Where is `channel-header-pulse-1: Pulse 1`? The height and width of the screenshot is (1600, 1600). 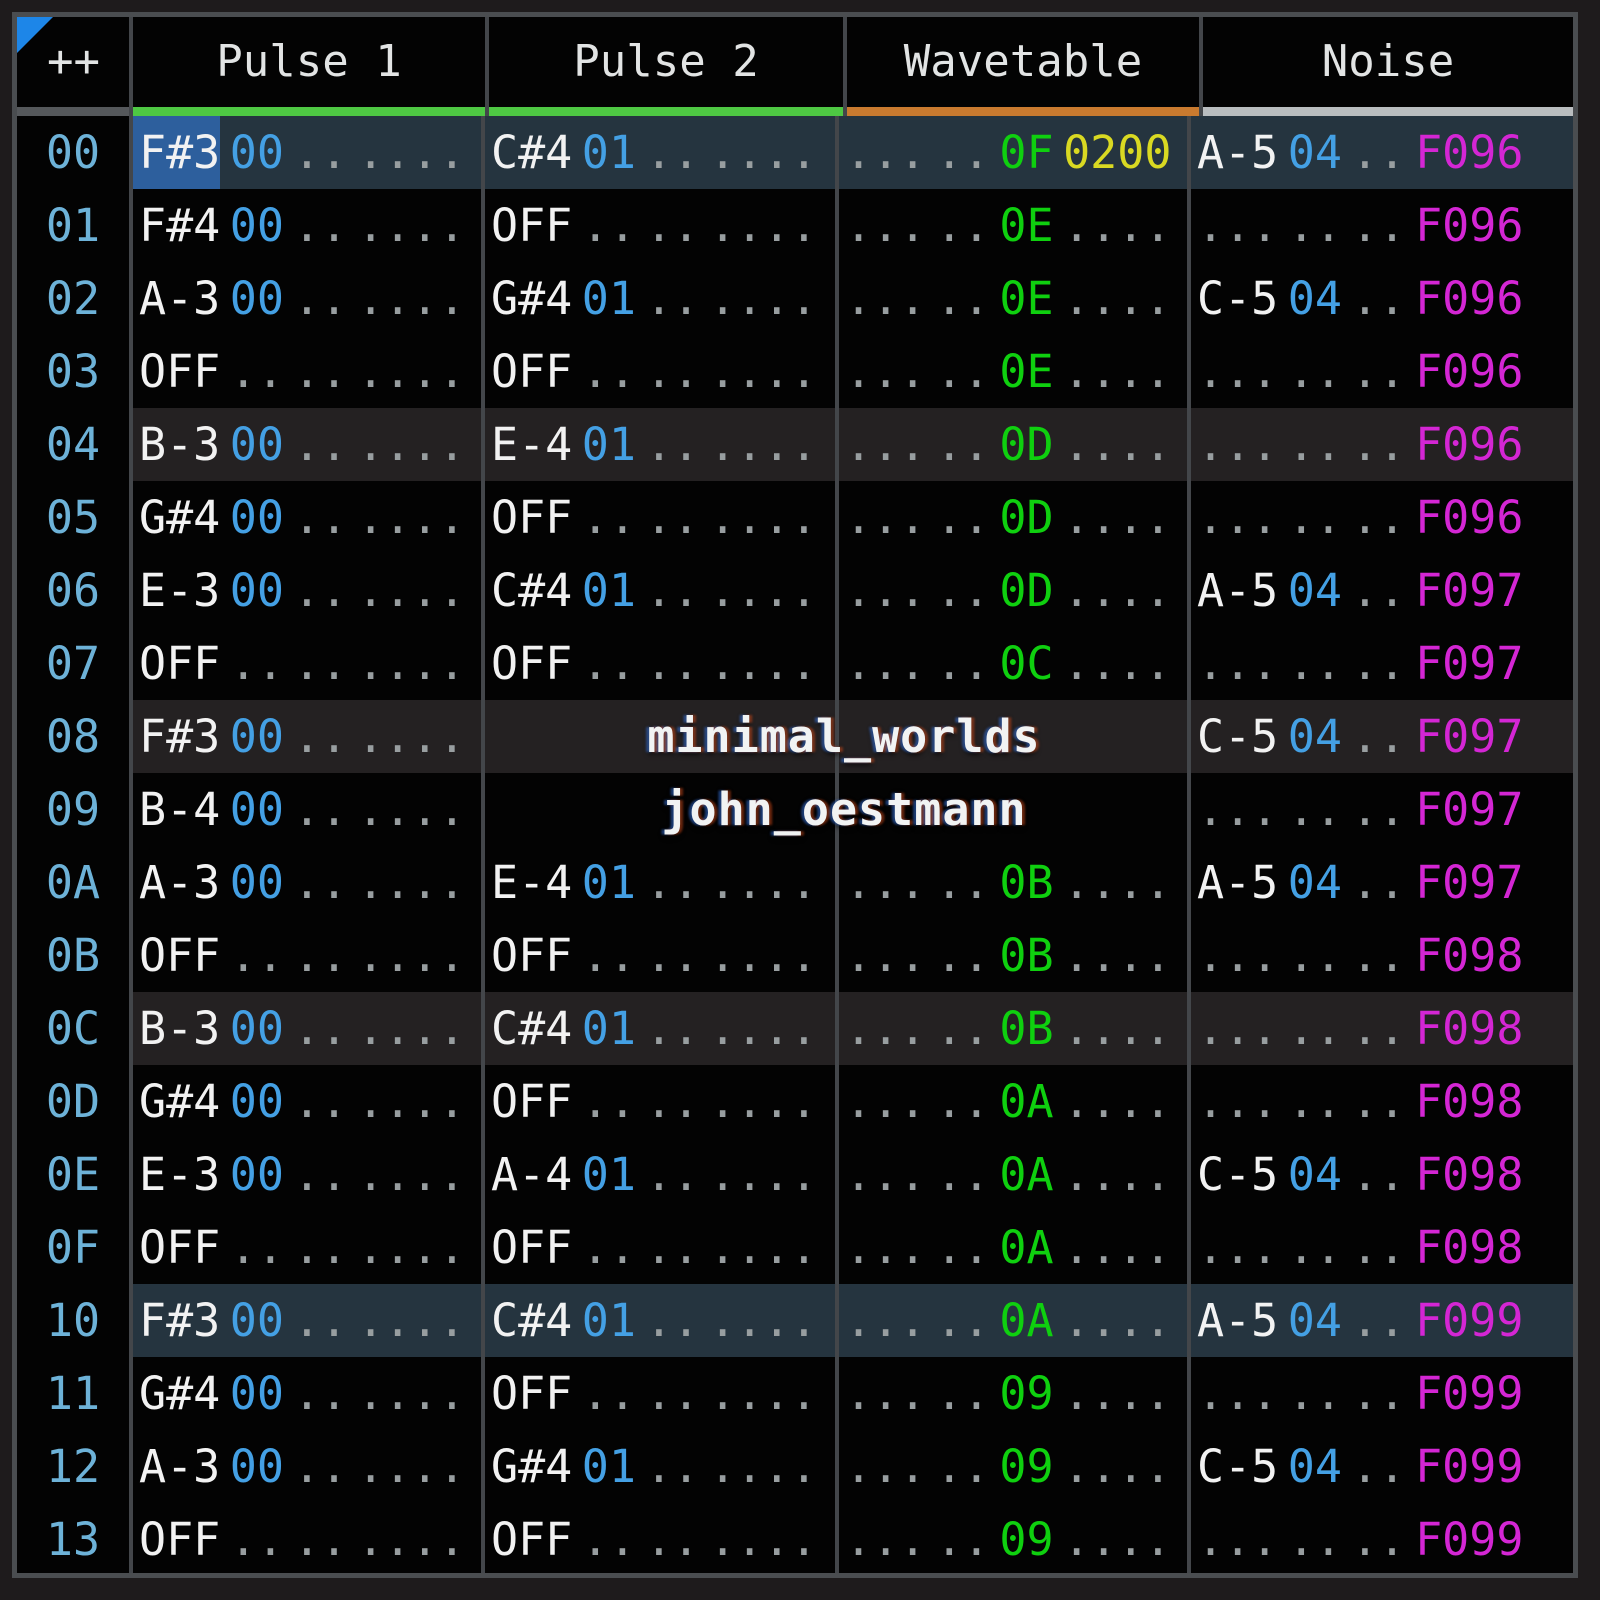
channel-header-pulse-1: Pulse 1 is located at coordinates (307, 66).